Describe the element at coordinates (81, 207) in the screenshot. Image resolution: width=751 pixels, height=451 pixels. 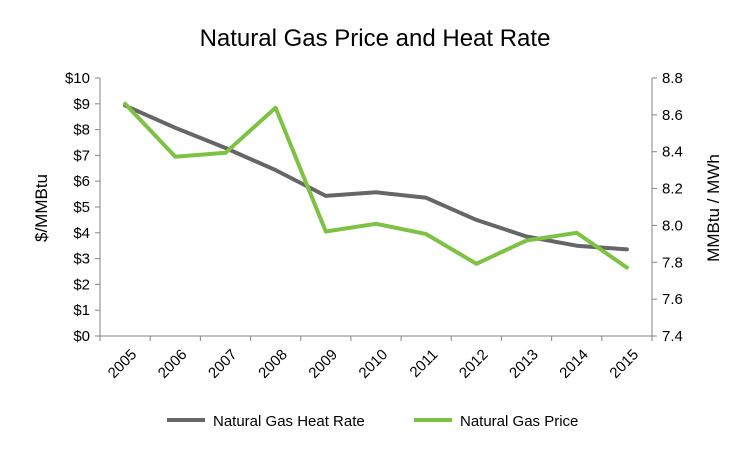
I see `y-tick-label-left: $5` at that location.